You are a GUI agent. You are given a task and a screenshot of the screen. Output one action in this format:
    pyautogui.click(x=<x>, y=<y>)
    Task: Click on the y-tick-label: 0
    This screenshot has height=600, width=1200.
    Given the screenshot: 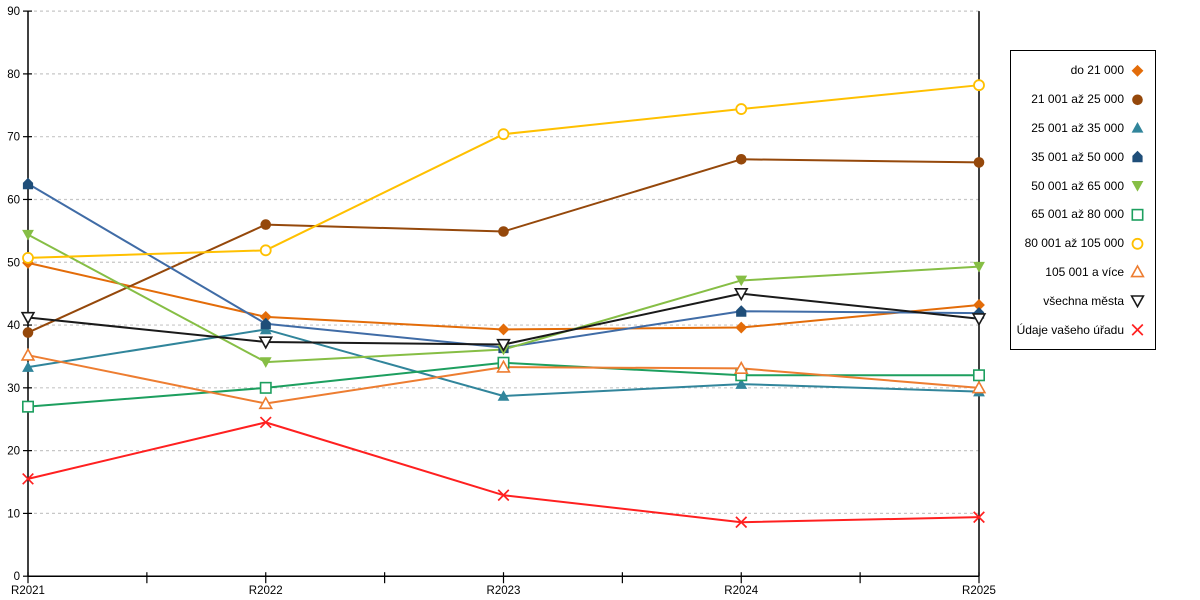 What is the action you would take?
    pyautogui.click(x=17, y=577)
    